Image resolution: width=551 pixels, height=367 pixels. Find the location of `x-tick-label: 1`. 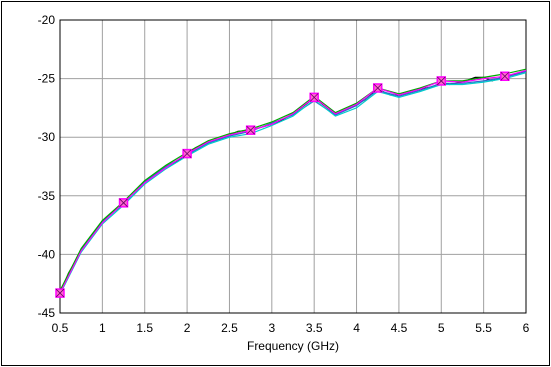

x-tick-label: 1 is located at coordinates (102, 328).